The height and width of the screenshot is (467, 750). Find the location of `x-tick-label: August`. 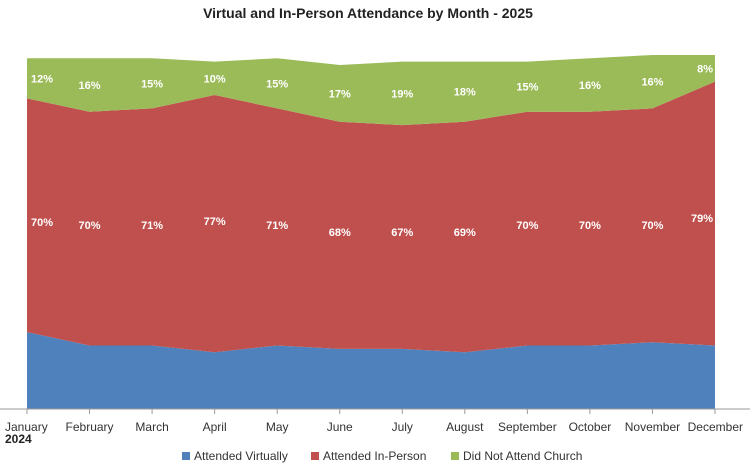

x-tick-label: August is located at coordinates (465, 427).